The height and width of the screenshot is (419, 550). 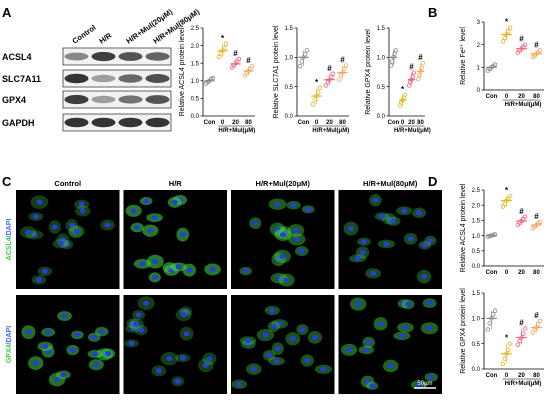 I want to click on protein-label: GAPDH, so click(x=18, y=123).